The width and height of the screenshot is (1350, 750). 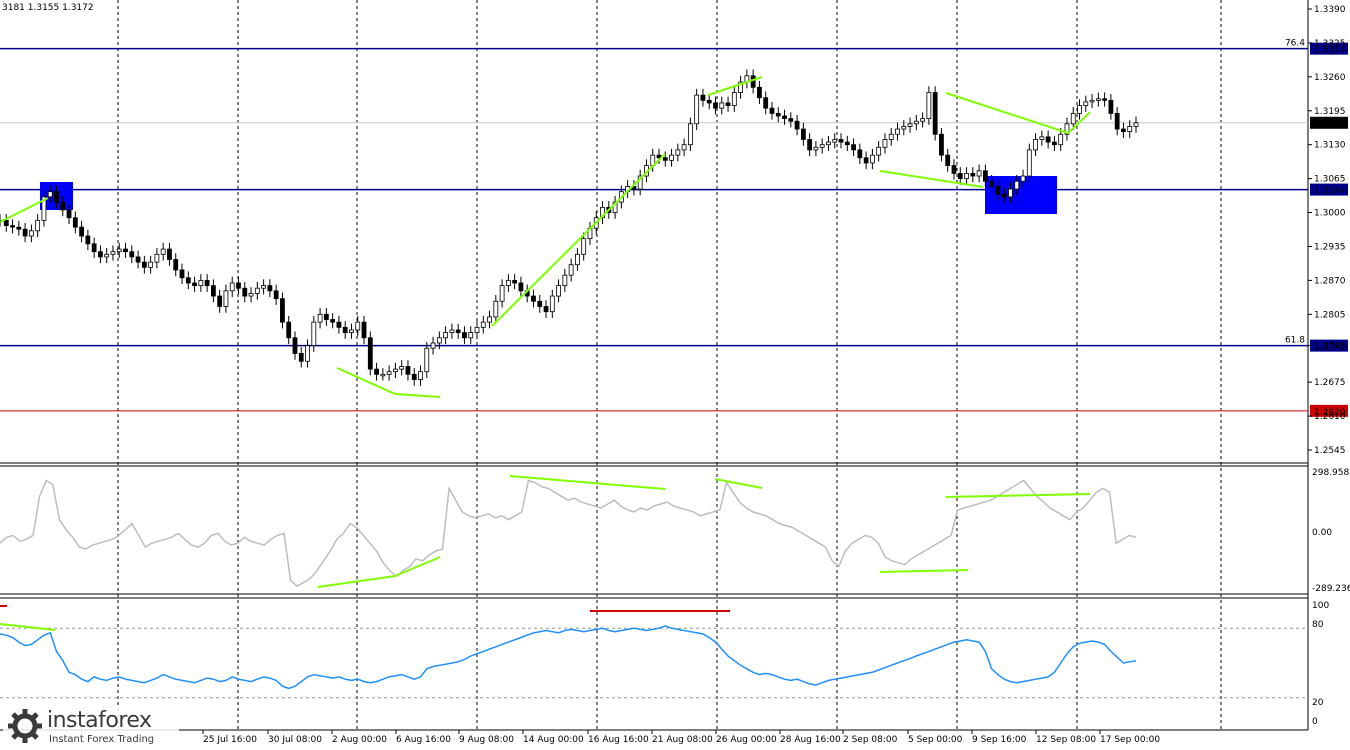 What do you see at coordinates (1330, 180) in the screenshot?
I see `price-tick-label: 1.3065` at bounding box center [1330, 180].